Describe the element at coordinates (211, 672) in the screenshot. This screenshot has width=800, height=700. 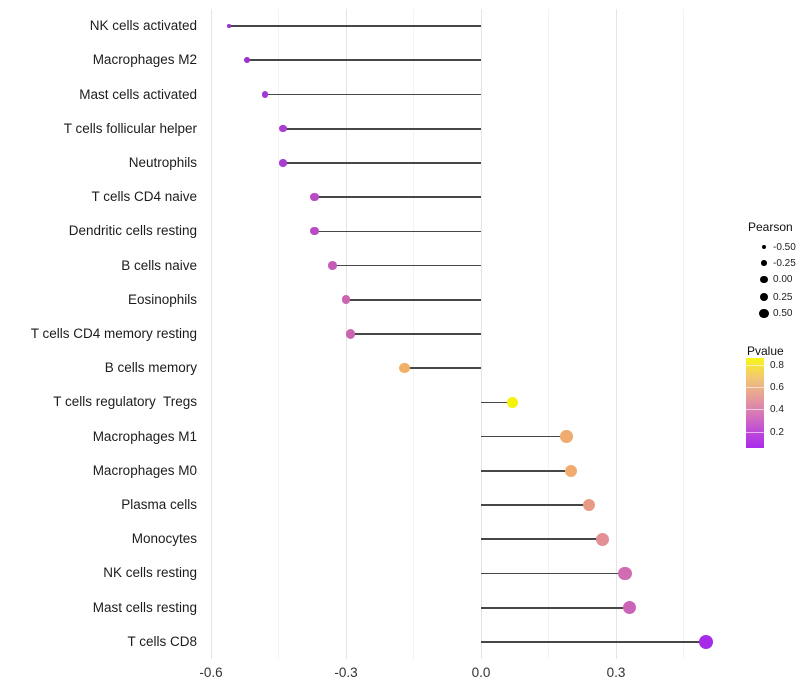
I see `x-axis-tick-label: -0.6` at that location.